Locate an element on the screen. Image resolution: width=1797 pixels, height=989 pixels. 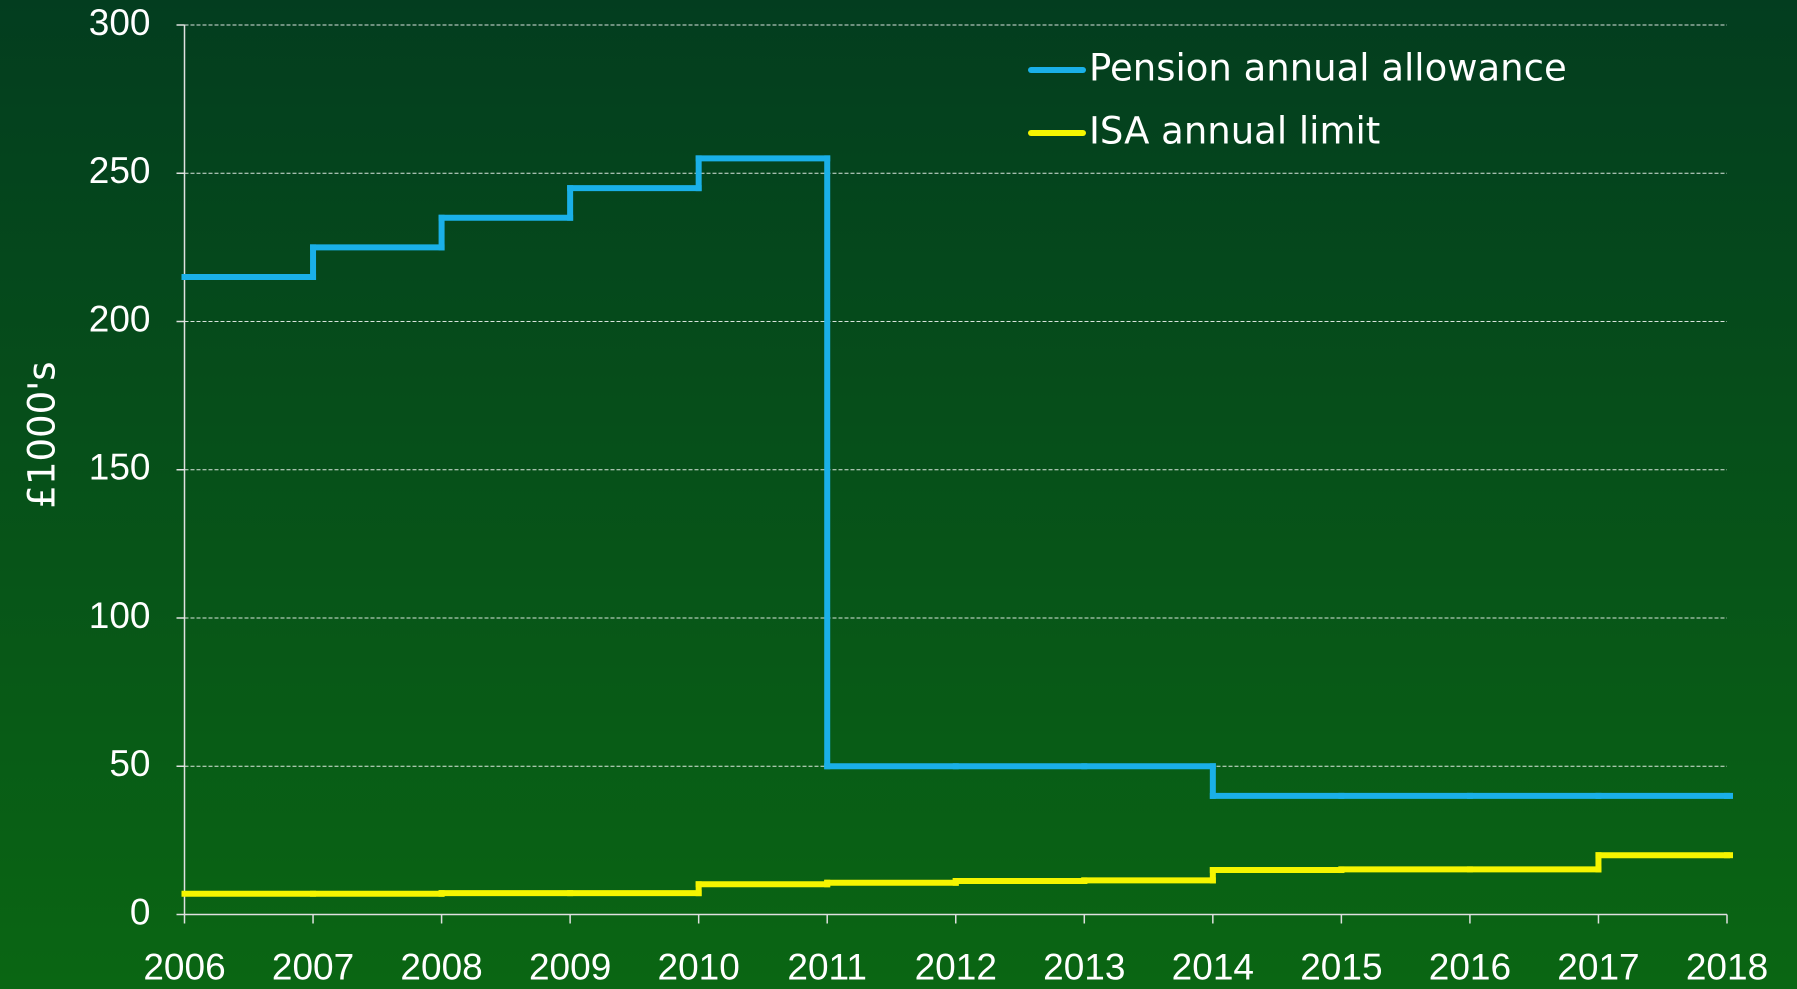
y-tick-label: 250 is located at coordinates (120, 170).